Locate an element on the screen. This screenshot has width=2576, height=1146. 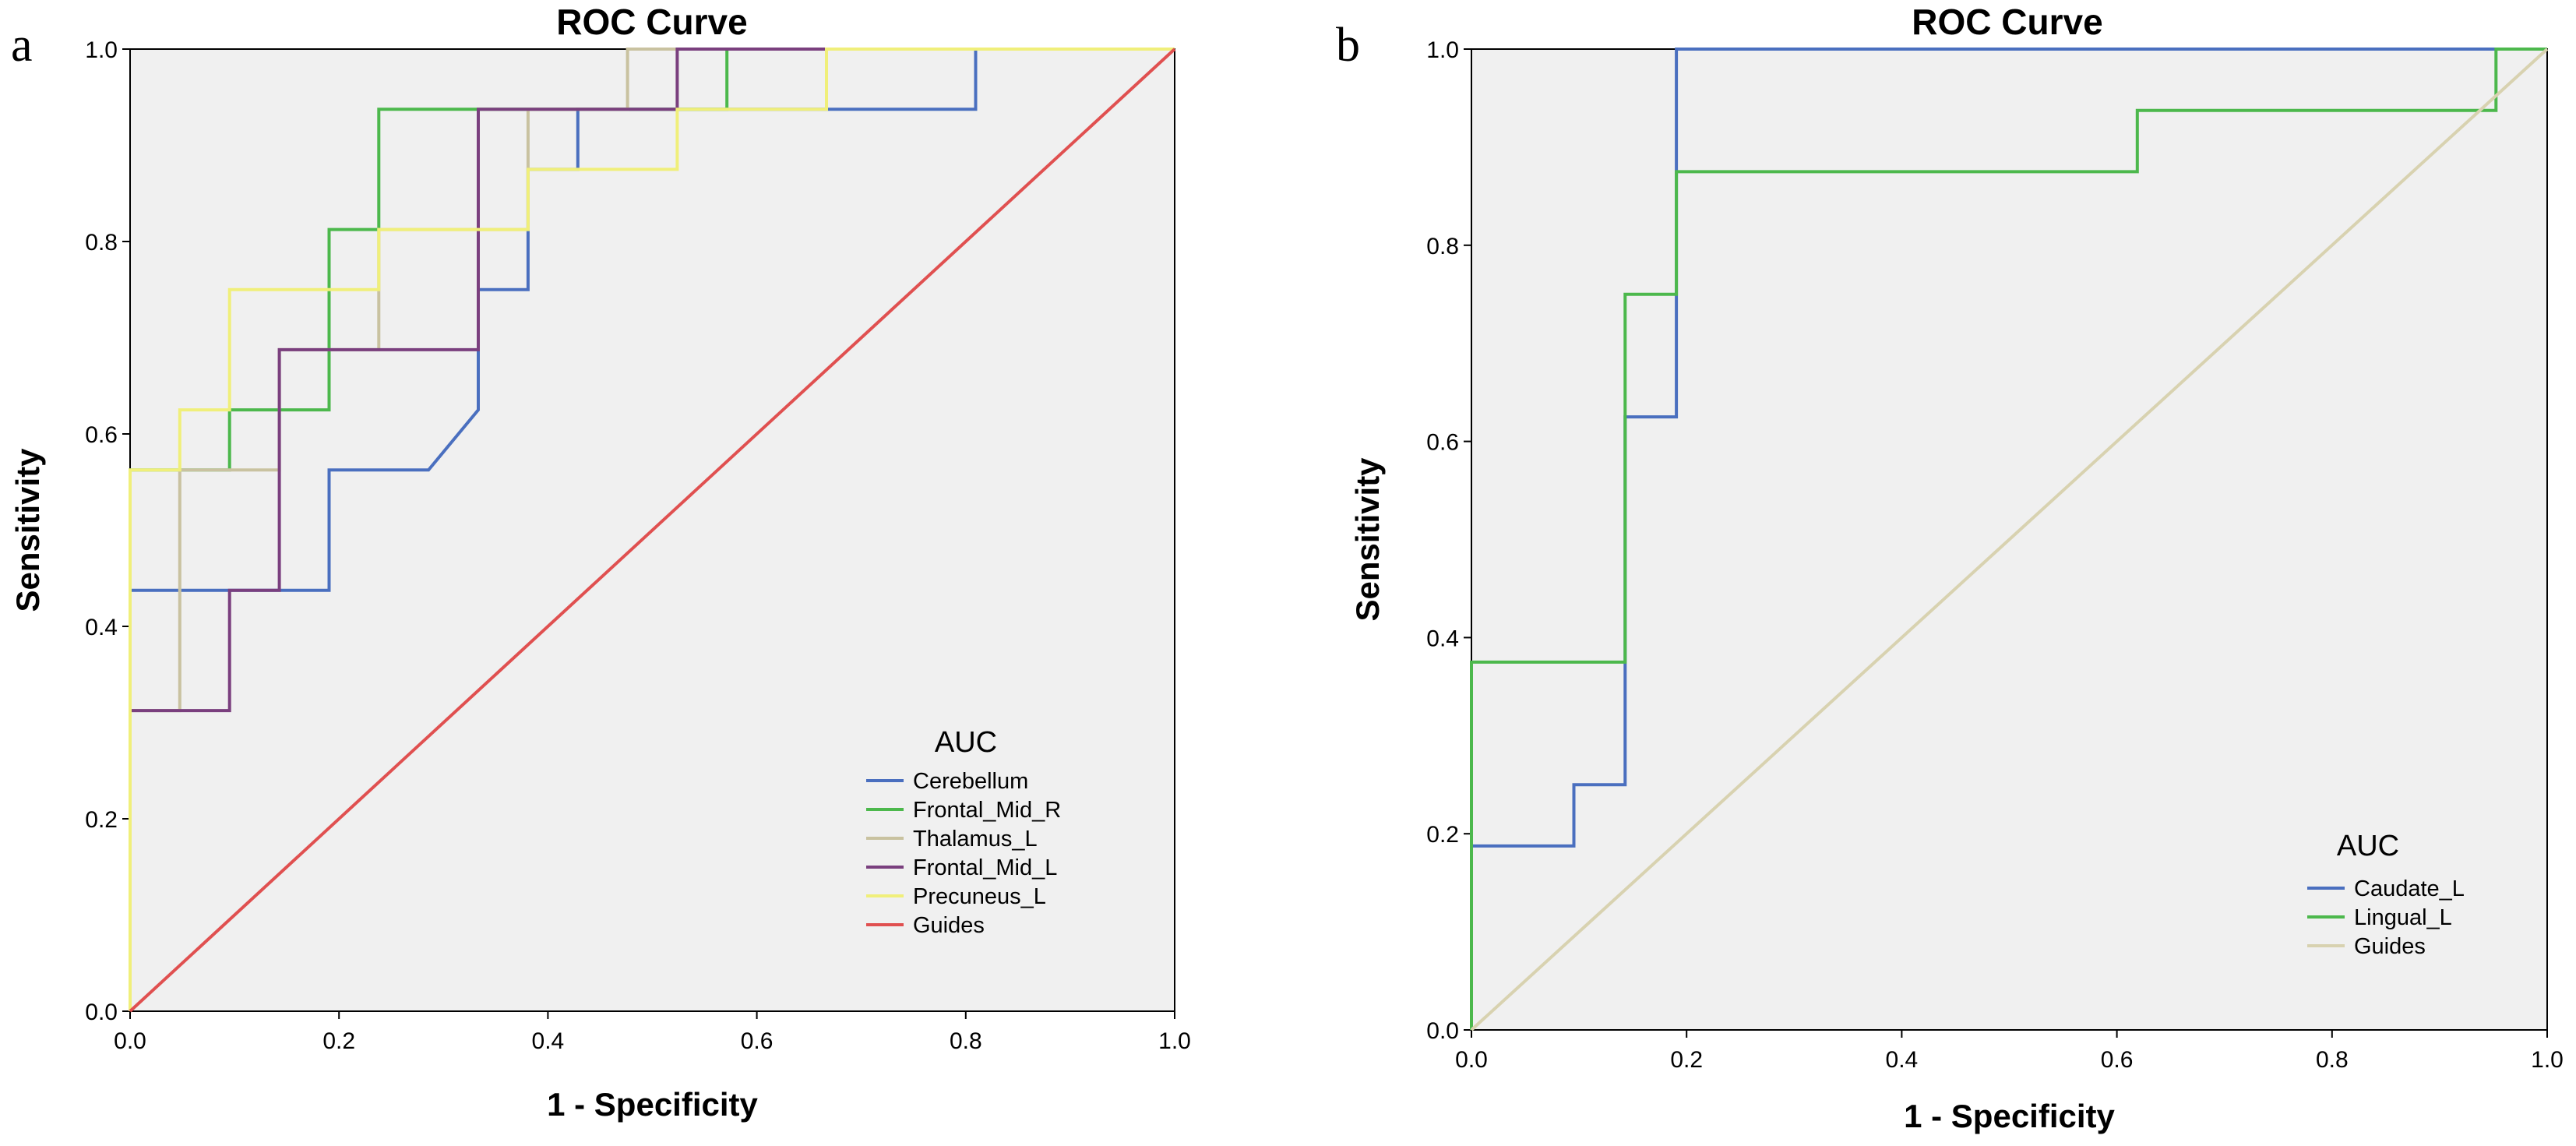
legend-entry: Precuneus_L is located at coordinates (980, 897).